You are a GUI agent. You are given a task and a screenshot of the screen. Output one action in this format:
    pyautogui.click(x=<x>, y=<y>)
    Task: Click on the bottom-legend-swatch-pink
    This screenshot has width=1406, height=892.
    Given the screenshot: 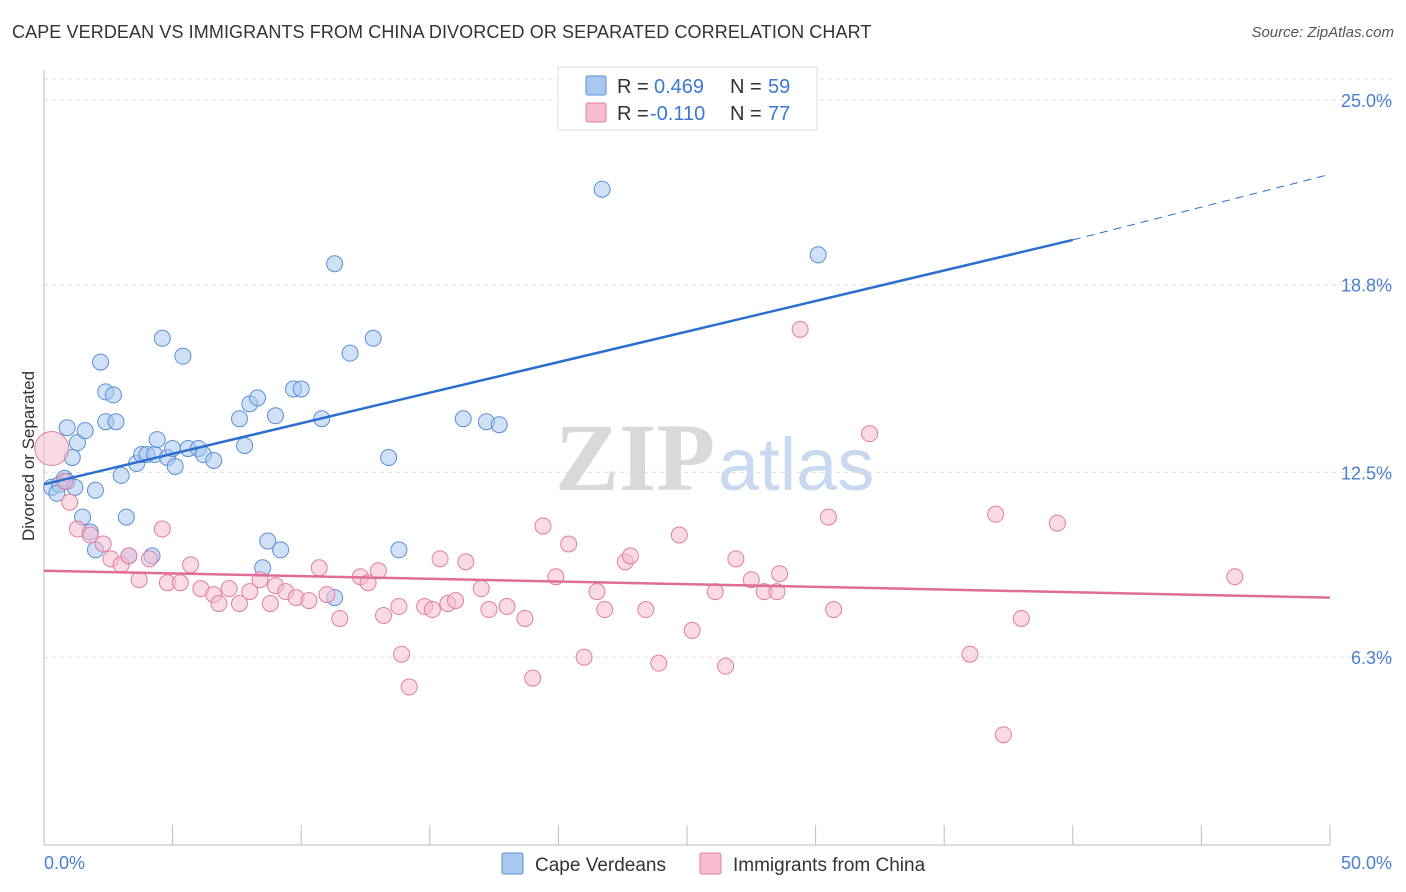 What is the action you would take?
    pyautogui.click(x=710, y=863)
    